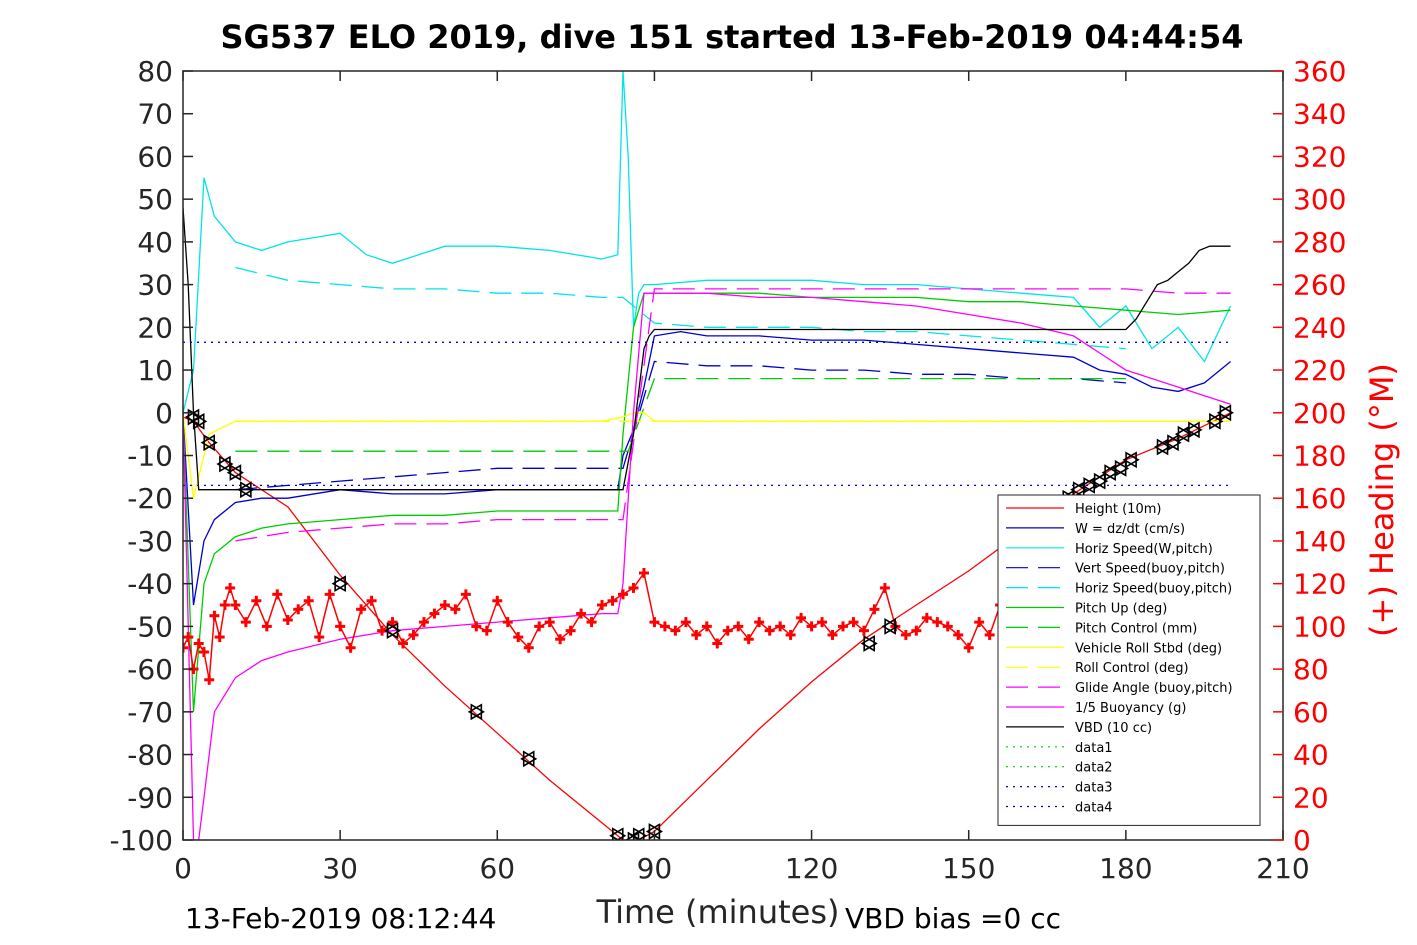 Image resolution: width=1417 pixels, height=945 pixels. What do you see at coordinates (1059, 808) in the screenshot?
I see `legend-item: data4` at bounding box center [1059, 808].